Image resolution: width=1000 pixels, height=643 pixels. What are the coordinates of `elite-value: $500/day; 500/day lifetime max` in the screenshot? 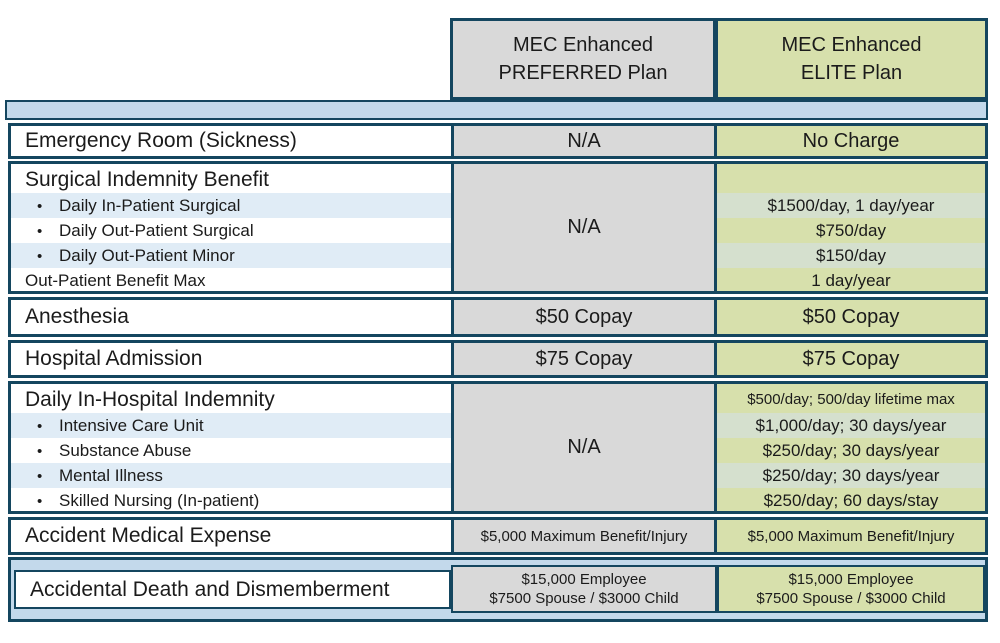 It's located at (851, 399).